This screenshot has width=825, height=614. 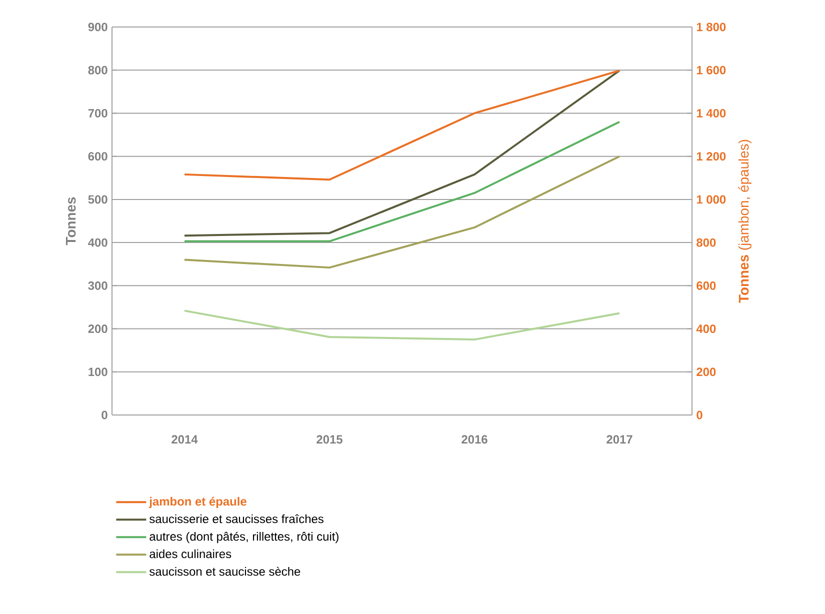 What do you see at coordinates (706, 285) in the screenshot?
I see `y2-tick-label: 600` at bounding box center [706, 285].